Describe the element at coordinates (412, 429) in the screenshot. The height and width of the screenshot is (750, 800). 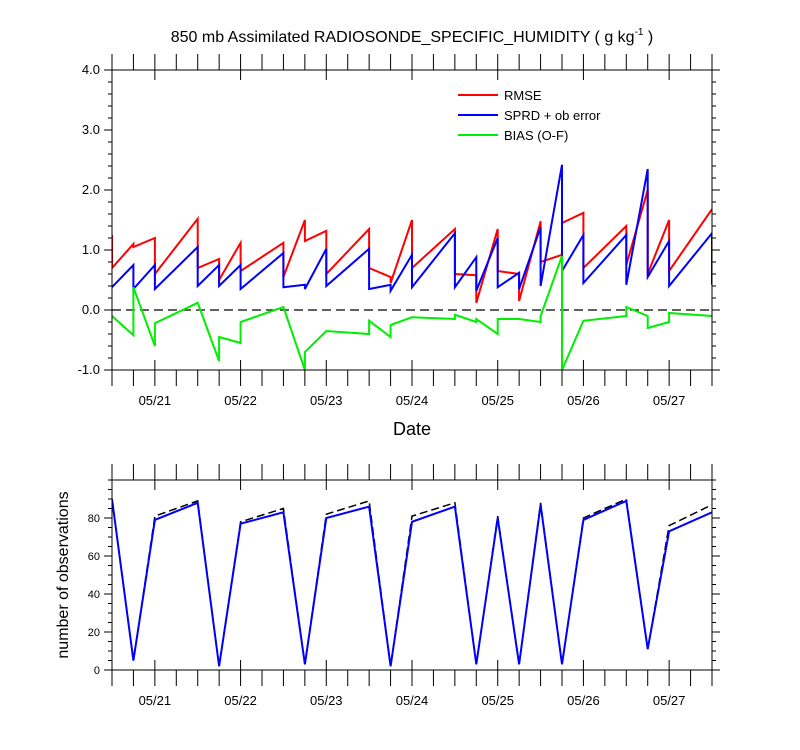
I see `x-axis-label: Date` at that location.